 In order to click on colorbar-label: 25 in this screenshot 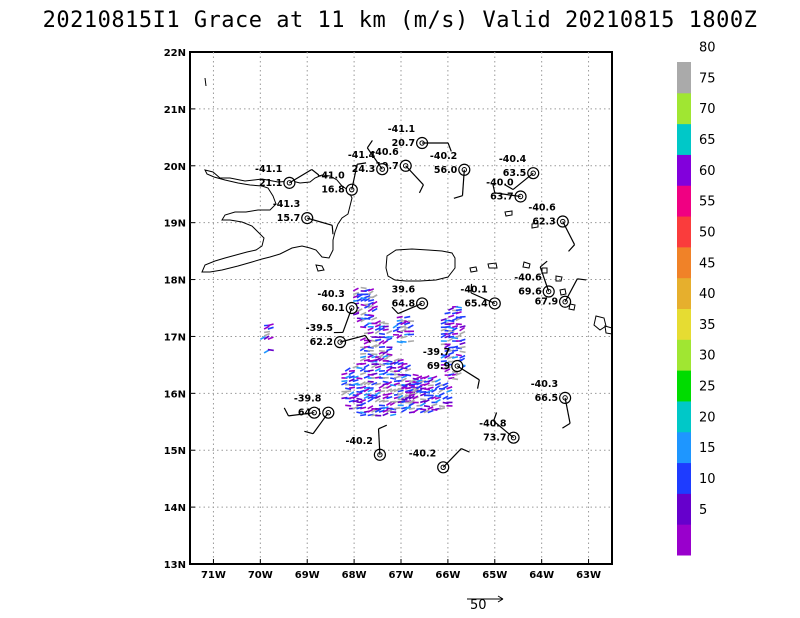, I will do `click(707, 387)`.